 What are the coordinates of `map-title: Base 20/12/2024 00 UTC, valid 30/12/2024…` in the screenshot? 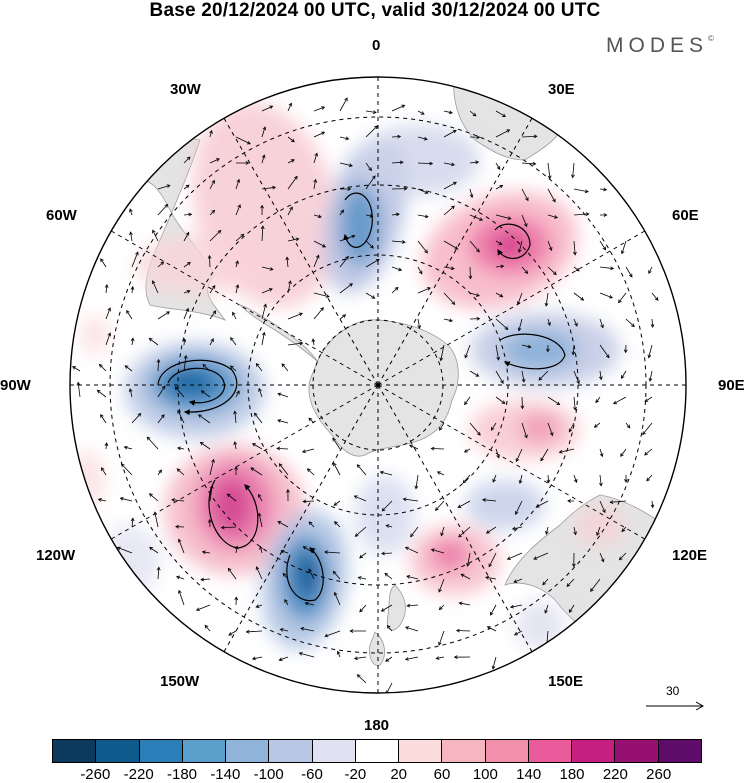 It's located at (375, 10).